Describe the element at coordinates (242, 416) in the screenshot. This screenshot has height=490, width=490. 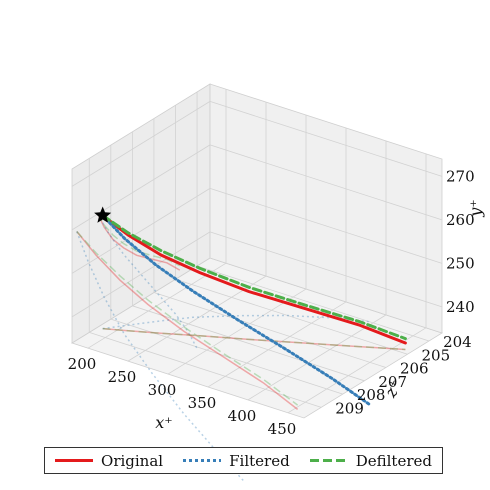
I see `x-tick-label: 400` at that location.